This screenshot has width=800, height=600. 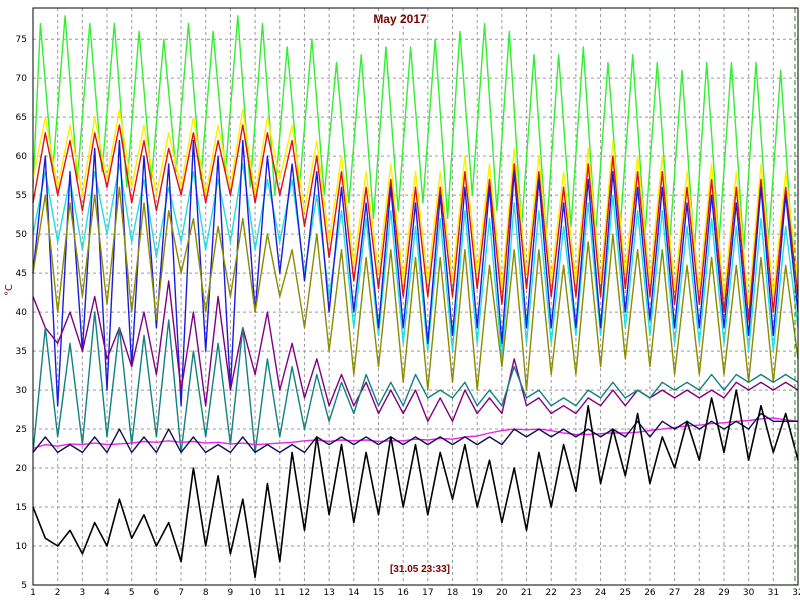 What do you see at coordinates (82, 593) in the screenshot?
I see `x-tick-label: 3` at bounding box center [82, 593].